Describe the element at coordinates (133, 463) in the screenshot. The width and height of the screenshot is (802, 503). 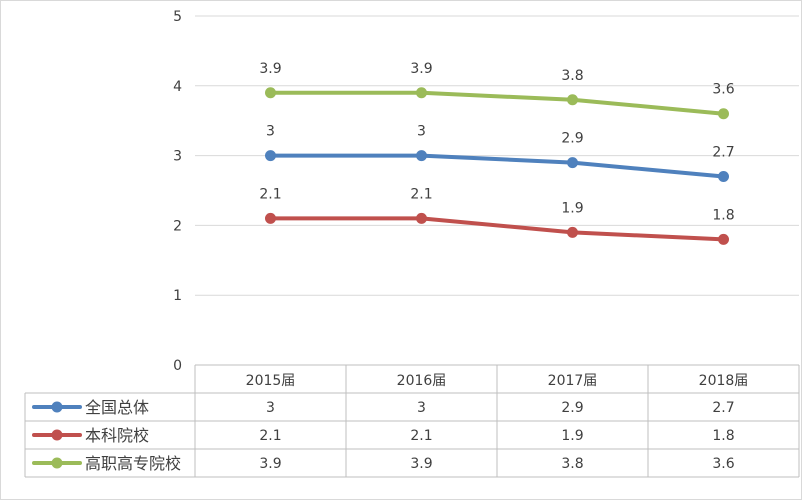
I see `legend-series-name: 高职高专院校` at that location.